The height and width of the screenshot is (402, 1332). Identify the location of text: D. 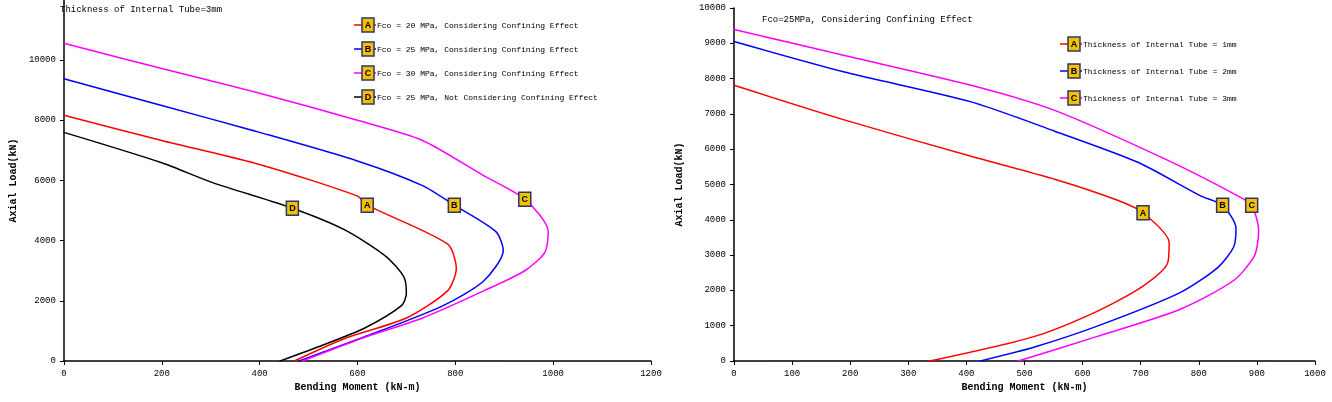
(368, 97).